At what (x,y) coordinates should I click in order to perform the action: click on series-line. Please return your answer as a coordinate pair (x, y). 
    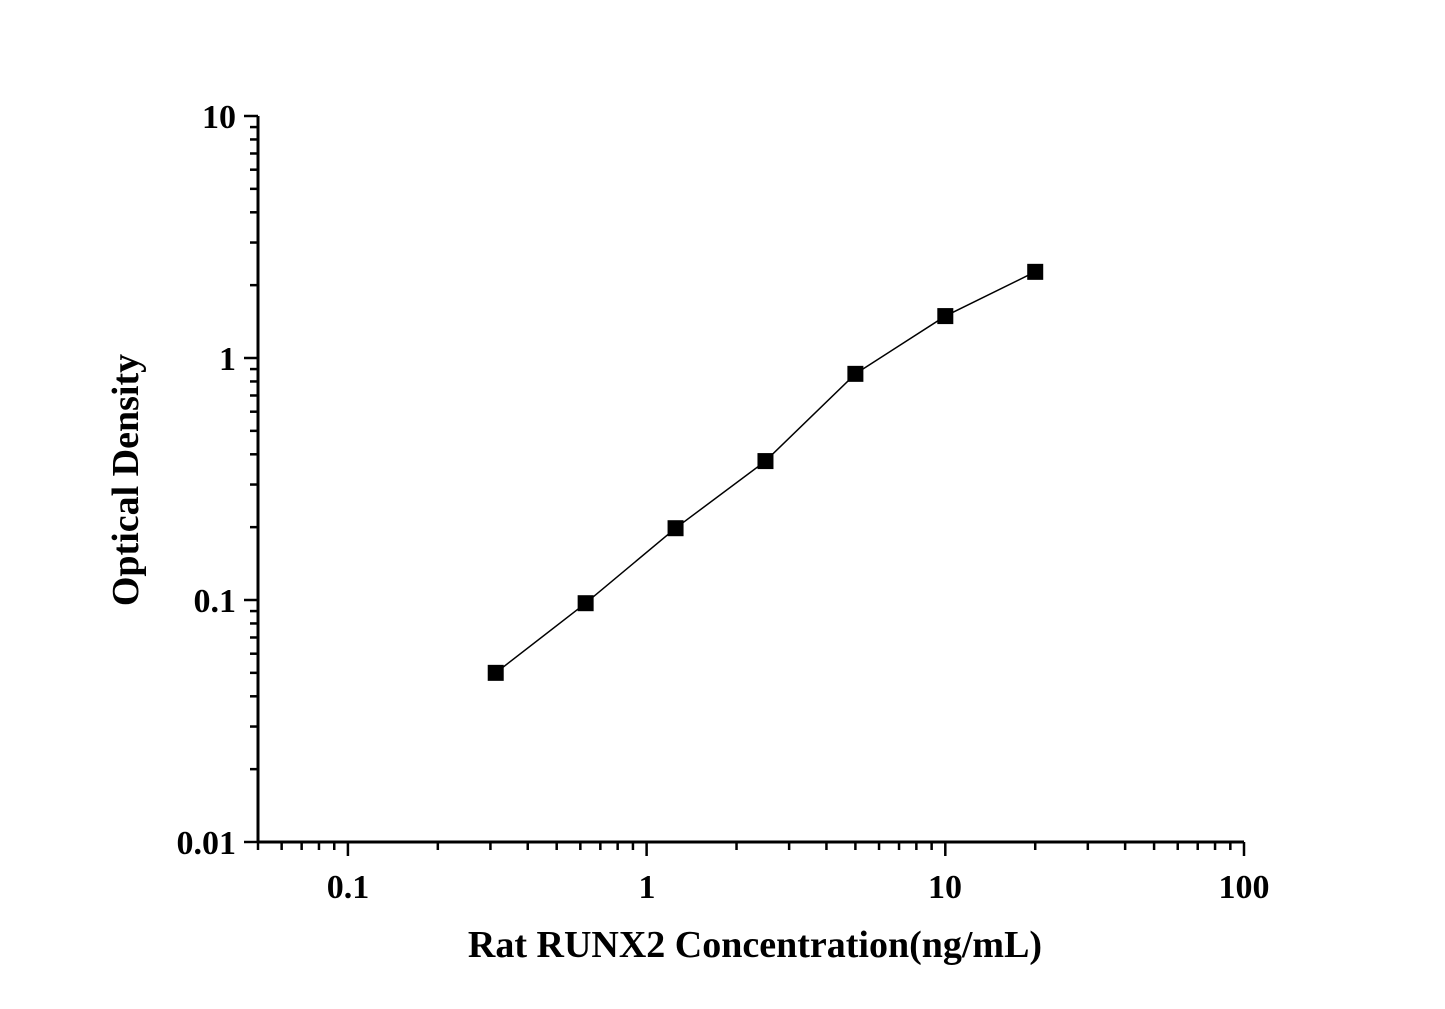
    Looking at the image, I should click on (765, 472).